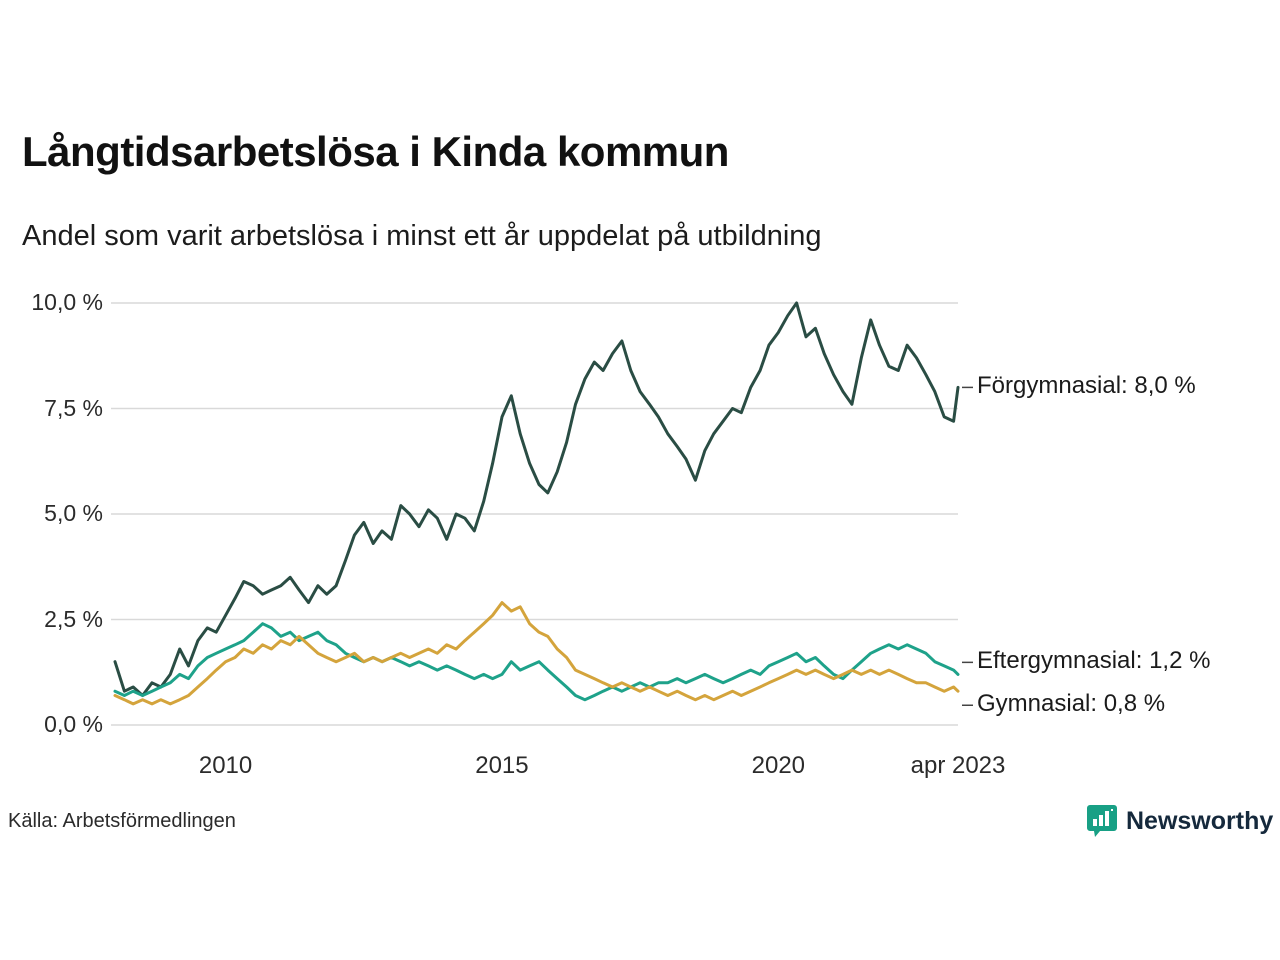 The width and height of the screenshot is (1280, 960). What do you see at coordinates (958, 765) in the screenshot?
I see `x-tick-label: apr 2023` at bounding box center [958, 765].